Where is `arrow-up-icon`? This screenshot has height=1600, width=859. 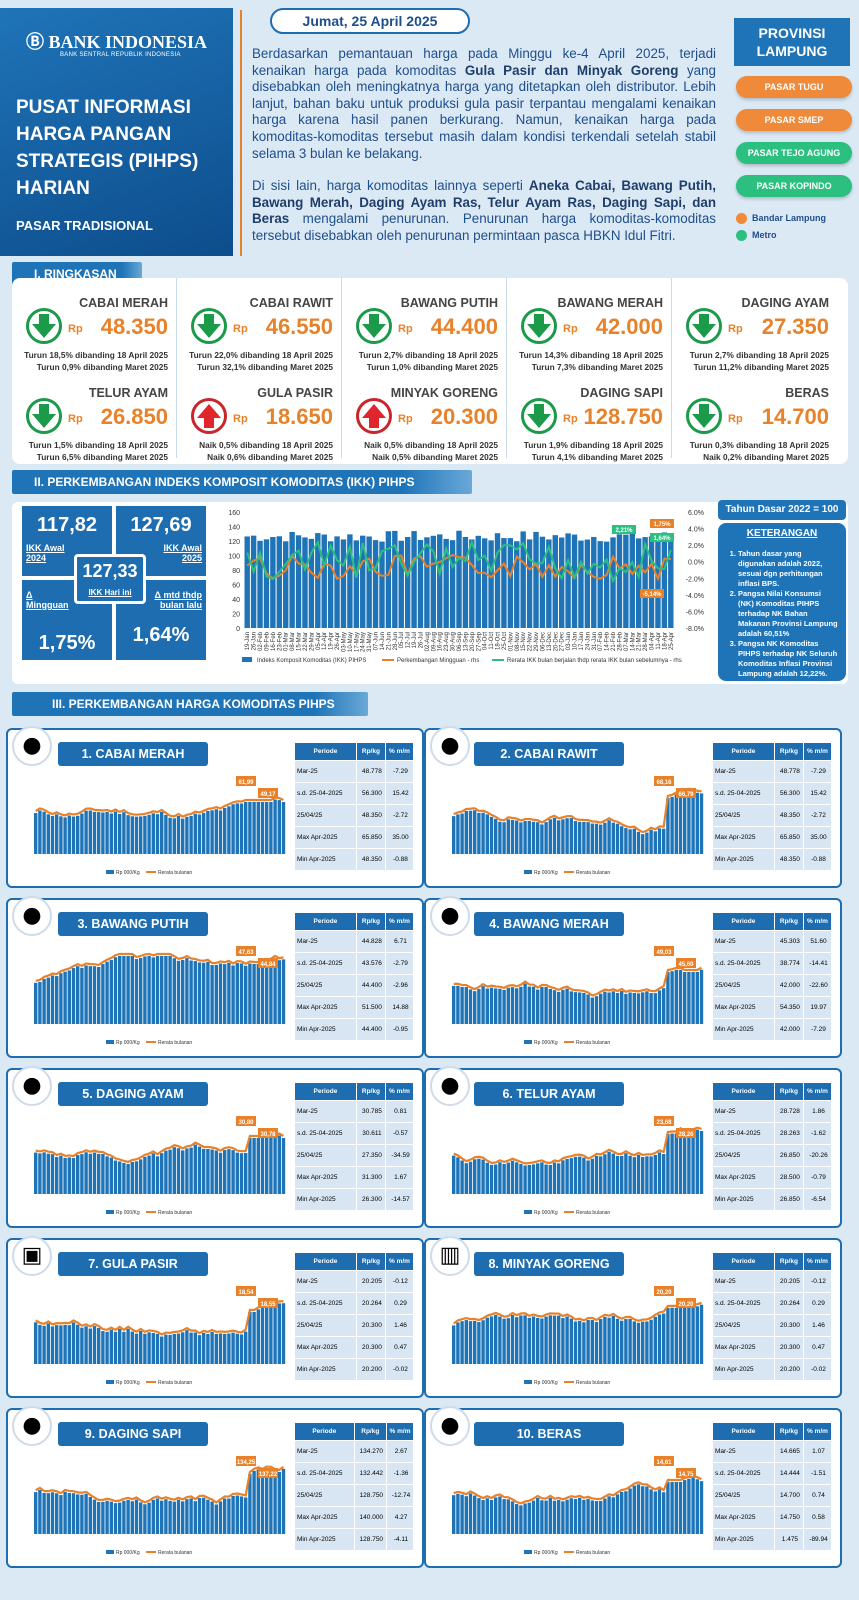
arrow-up-icon is located at coordinates (374, 416).